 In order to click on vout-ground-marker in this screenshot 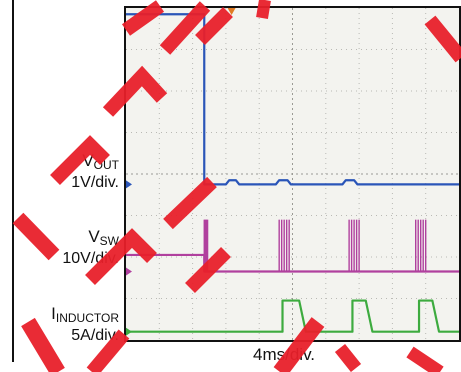, I will do `click(129, 184)`.